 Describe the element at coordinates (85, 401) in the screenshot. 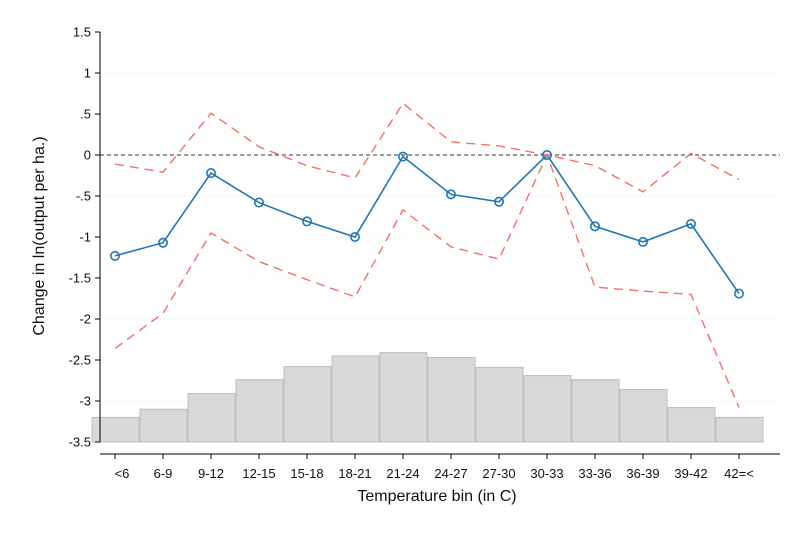

I see `y-tick-label: -3` at that location.